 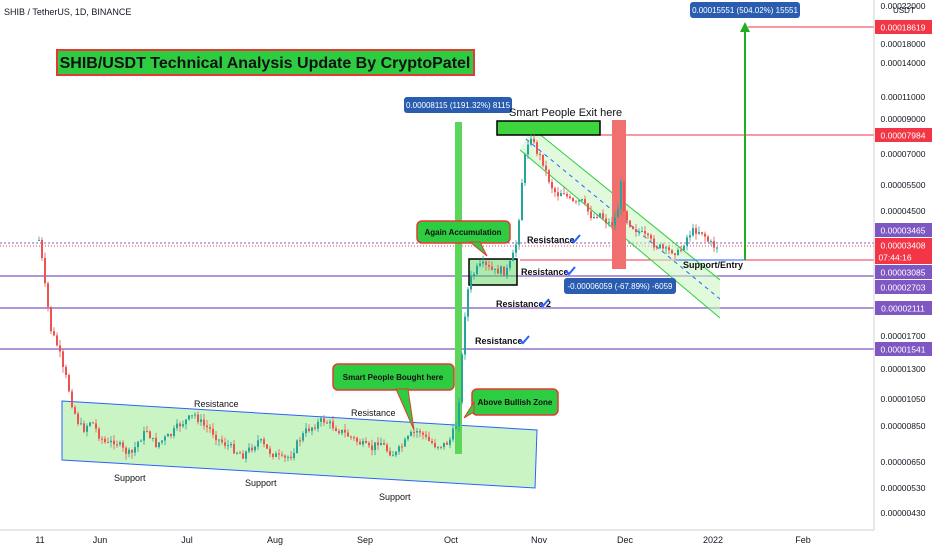 I want to click on badge-1541-label: 0.00001541, so click(x=903, y=350).